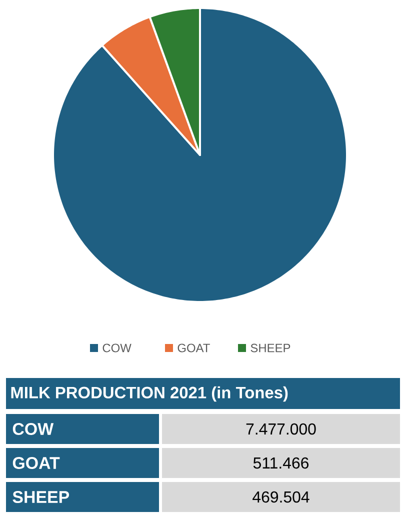 This screenshot has height=516, width=405. What do you see at coordinates (149, 394) in the screenshot?
I see `text: MILK PRODUCTION 2021 (in Tones)` at bounding box center [149, 394].